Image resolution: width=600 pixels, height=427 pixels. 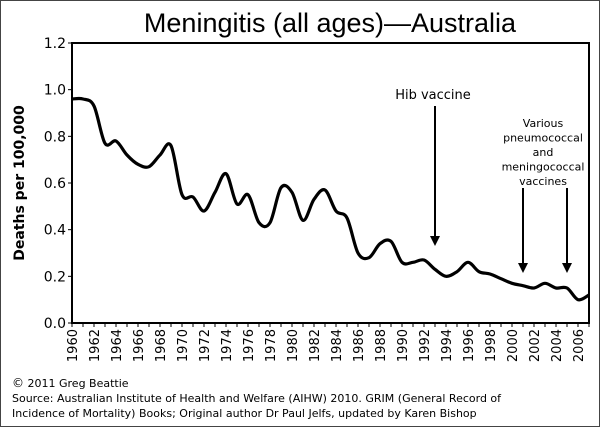 What do you see at coordinates (535, 345) in the screenshot?
I see `x-tick-label: 2002` at bounding box center [535, 345].